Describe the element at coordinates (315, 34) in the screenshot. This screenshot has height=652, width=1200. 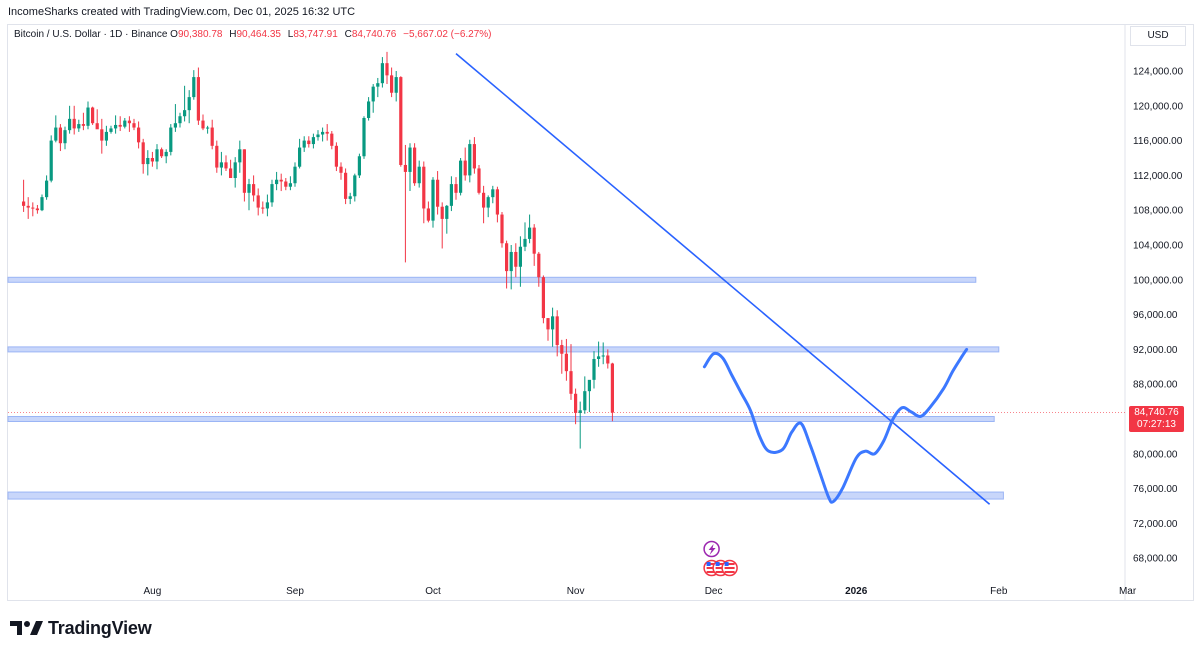
I see `low-value: 83,747.91` at that location.